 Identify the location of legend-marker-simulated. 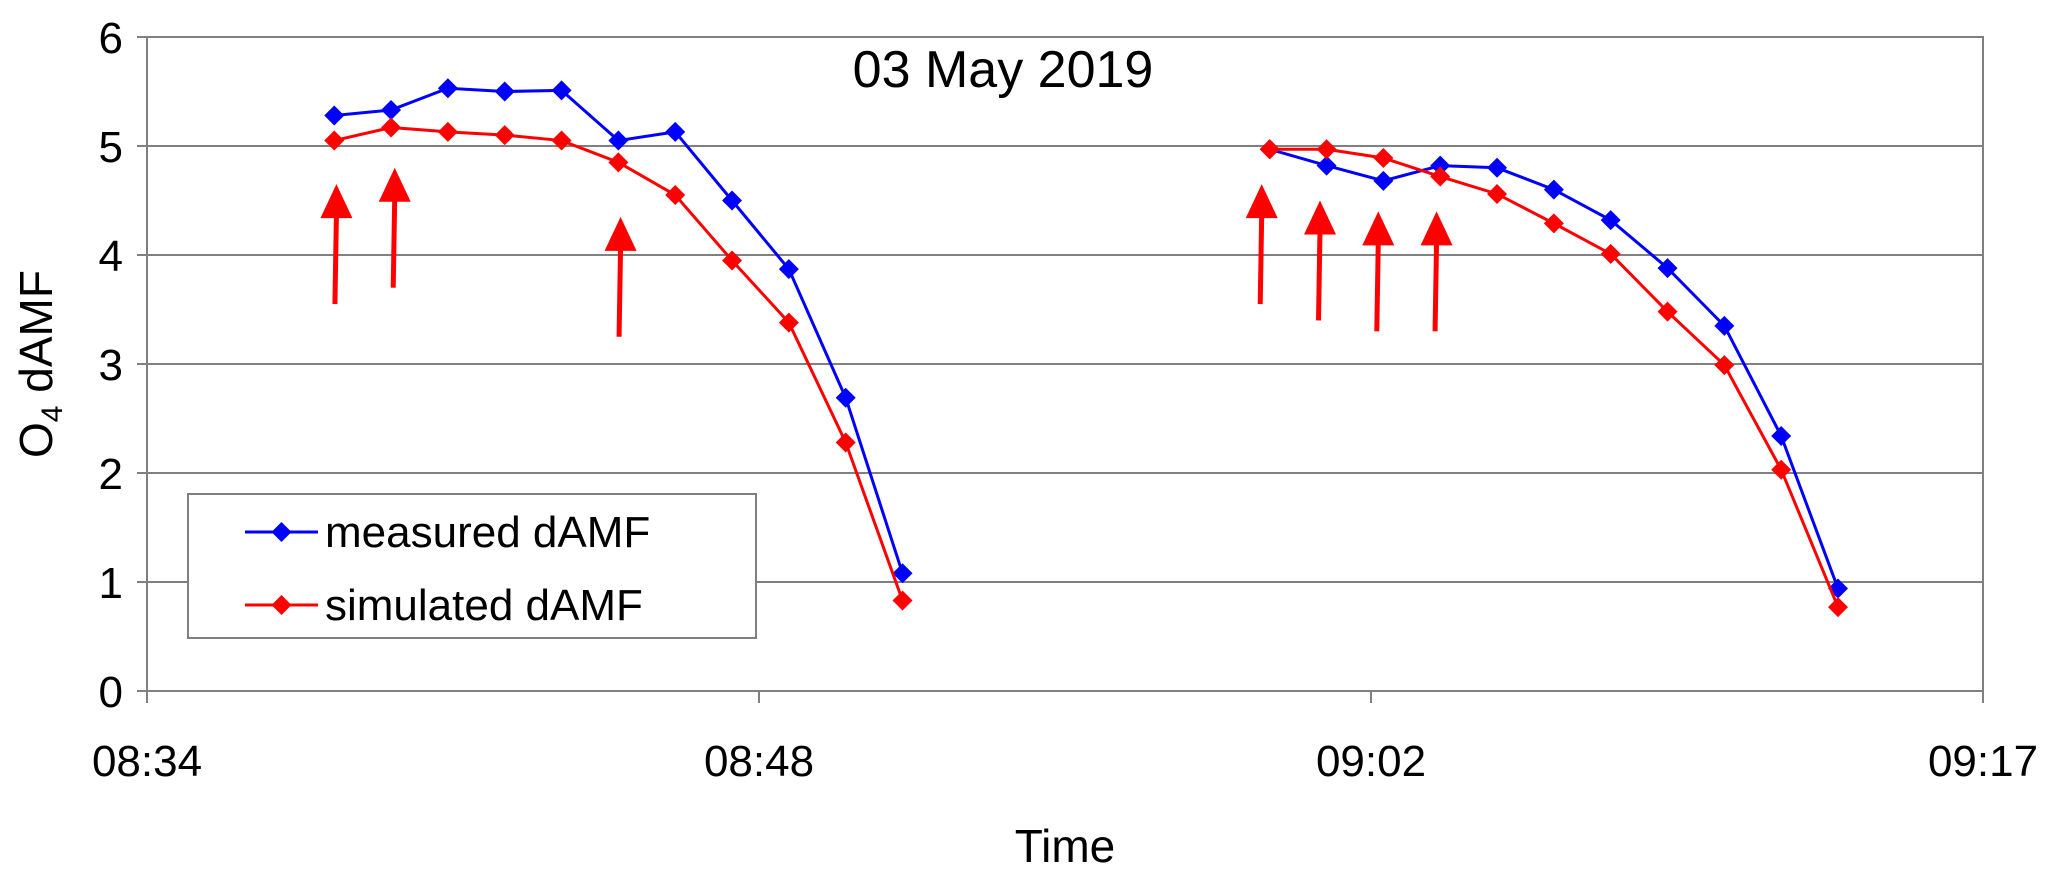
(281, 605).